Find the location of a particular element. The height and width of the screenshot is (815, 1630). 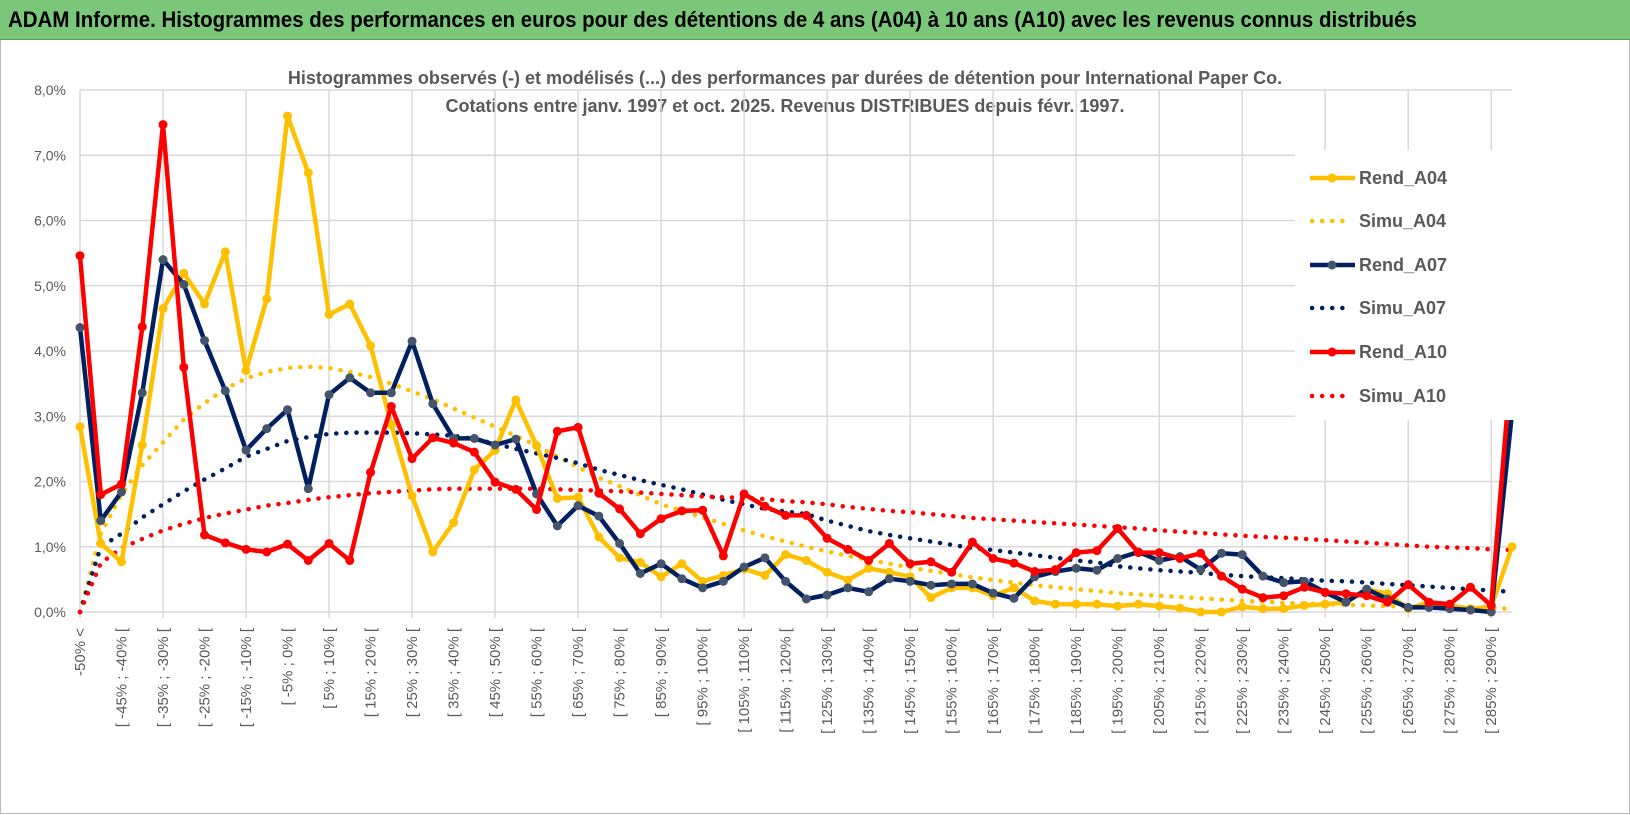

x-tick-label: [ 145% ; 150% [ is located at coordinates (910, 680).